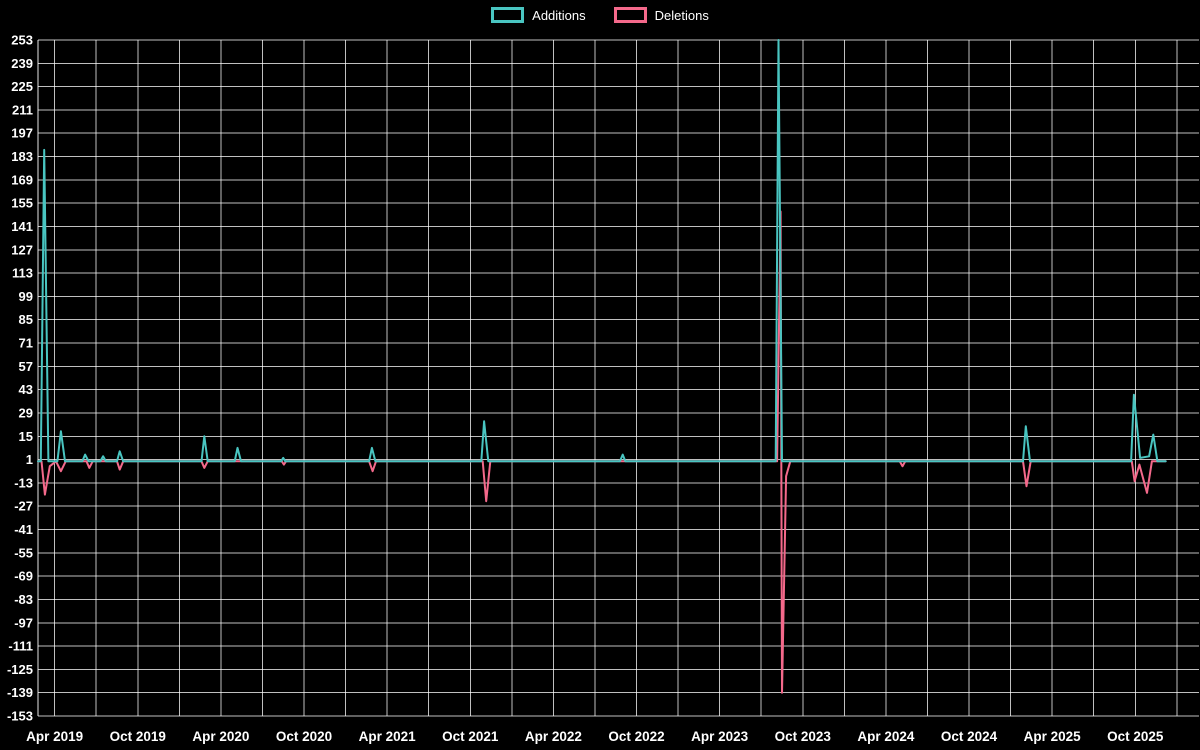 The width and height of the screenshot is (1200, 750). Describe the element at coordinates (969, 736) in the screenshot. I see `x-tick-label: Oct 2024` at that location.